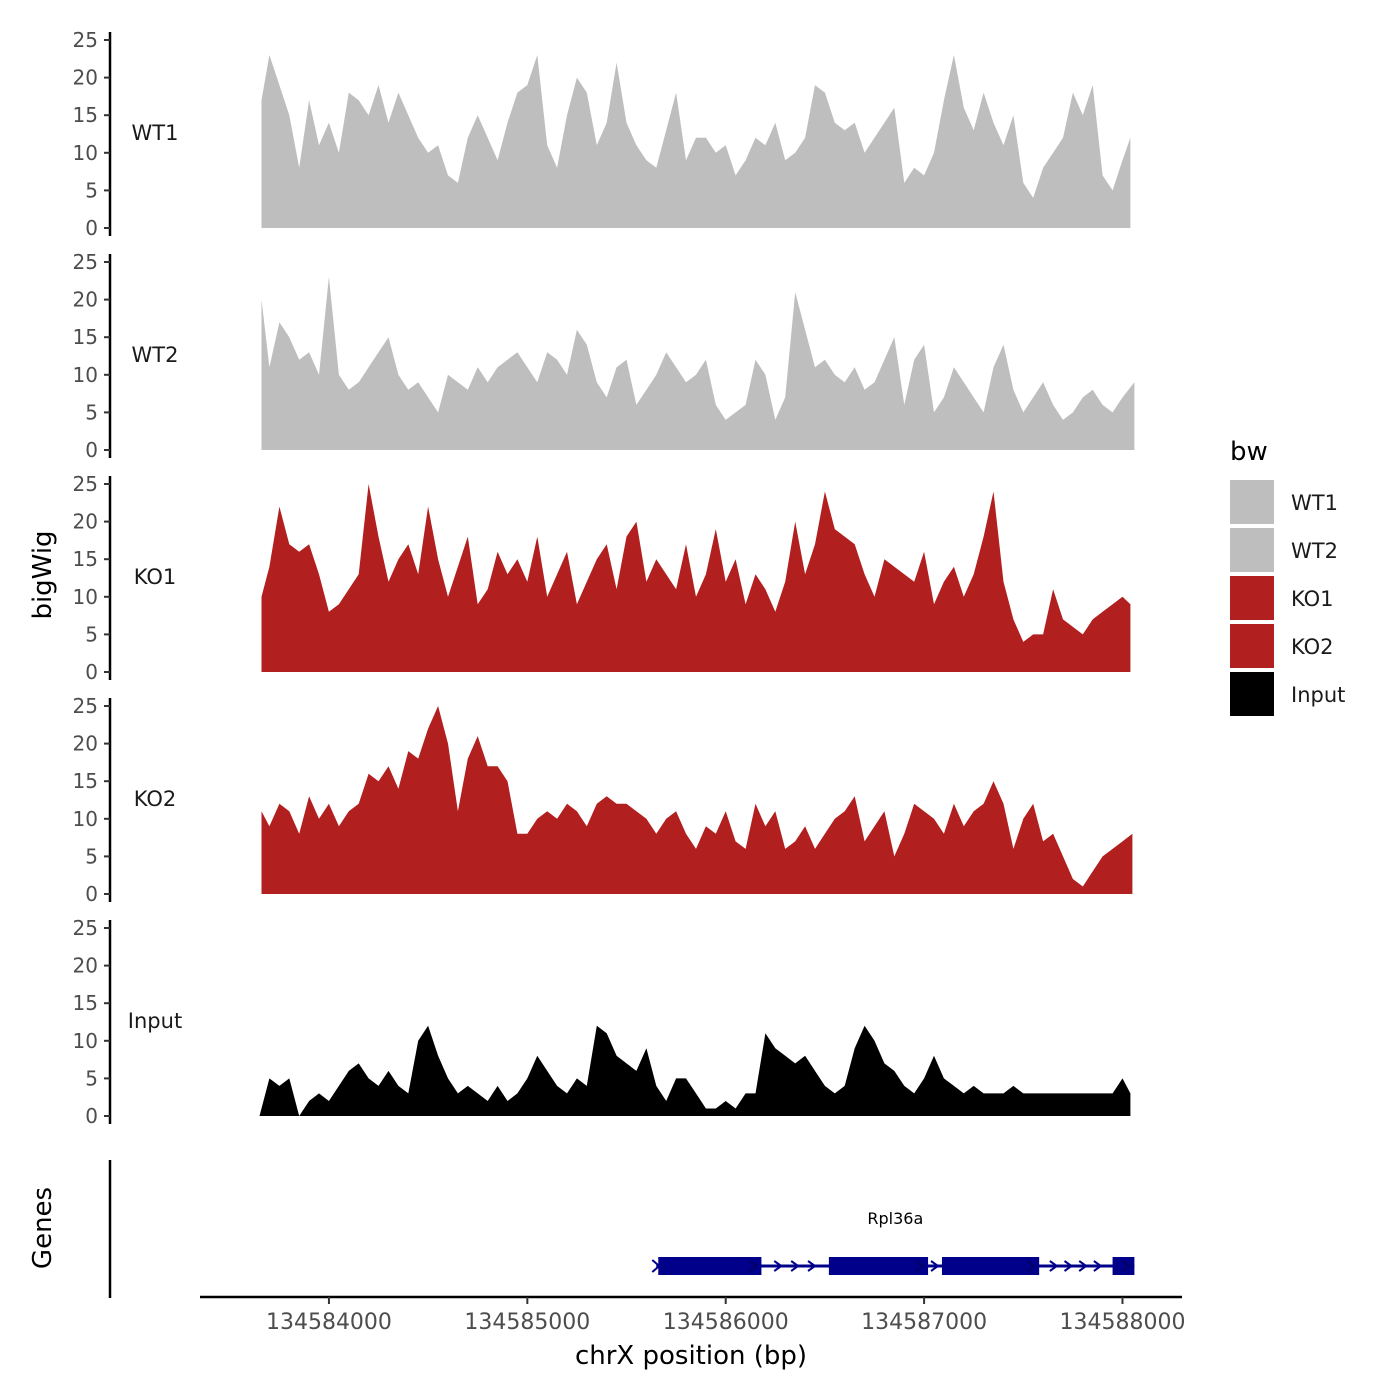 Image resolution: width=1400 pixels, height=1400 pixels. I want to click on legend-title: bw, so click(1249, 452).